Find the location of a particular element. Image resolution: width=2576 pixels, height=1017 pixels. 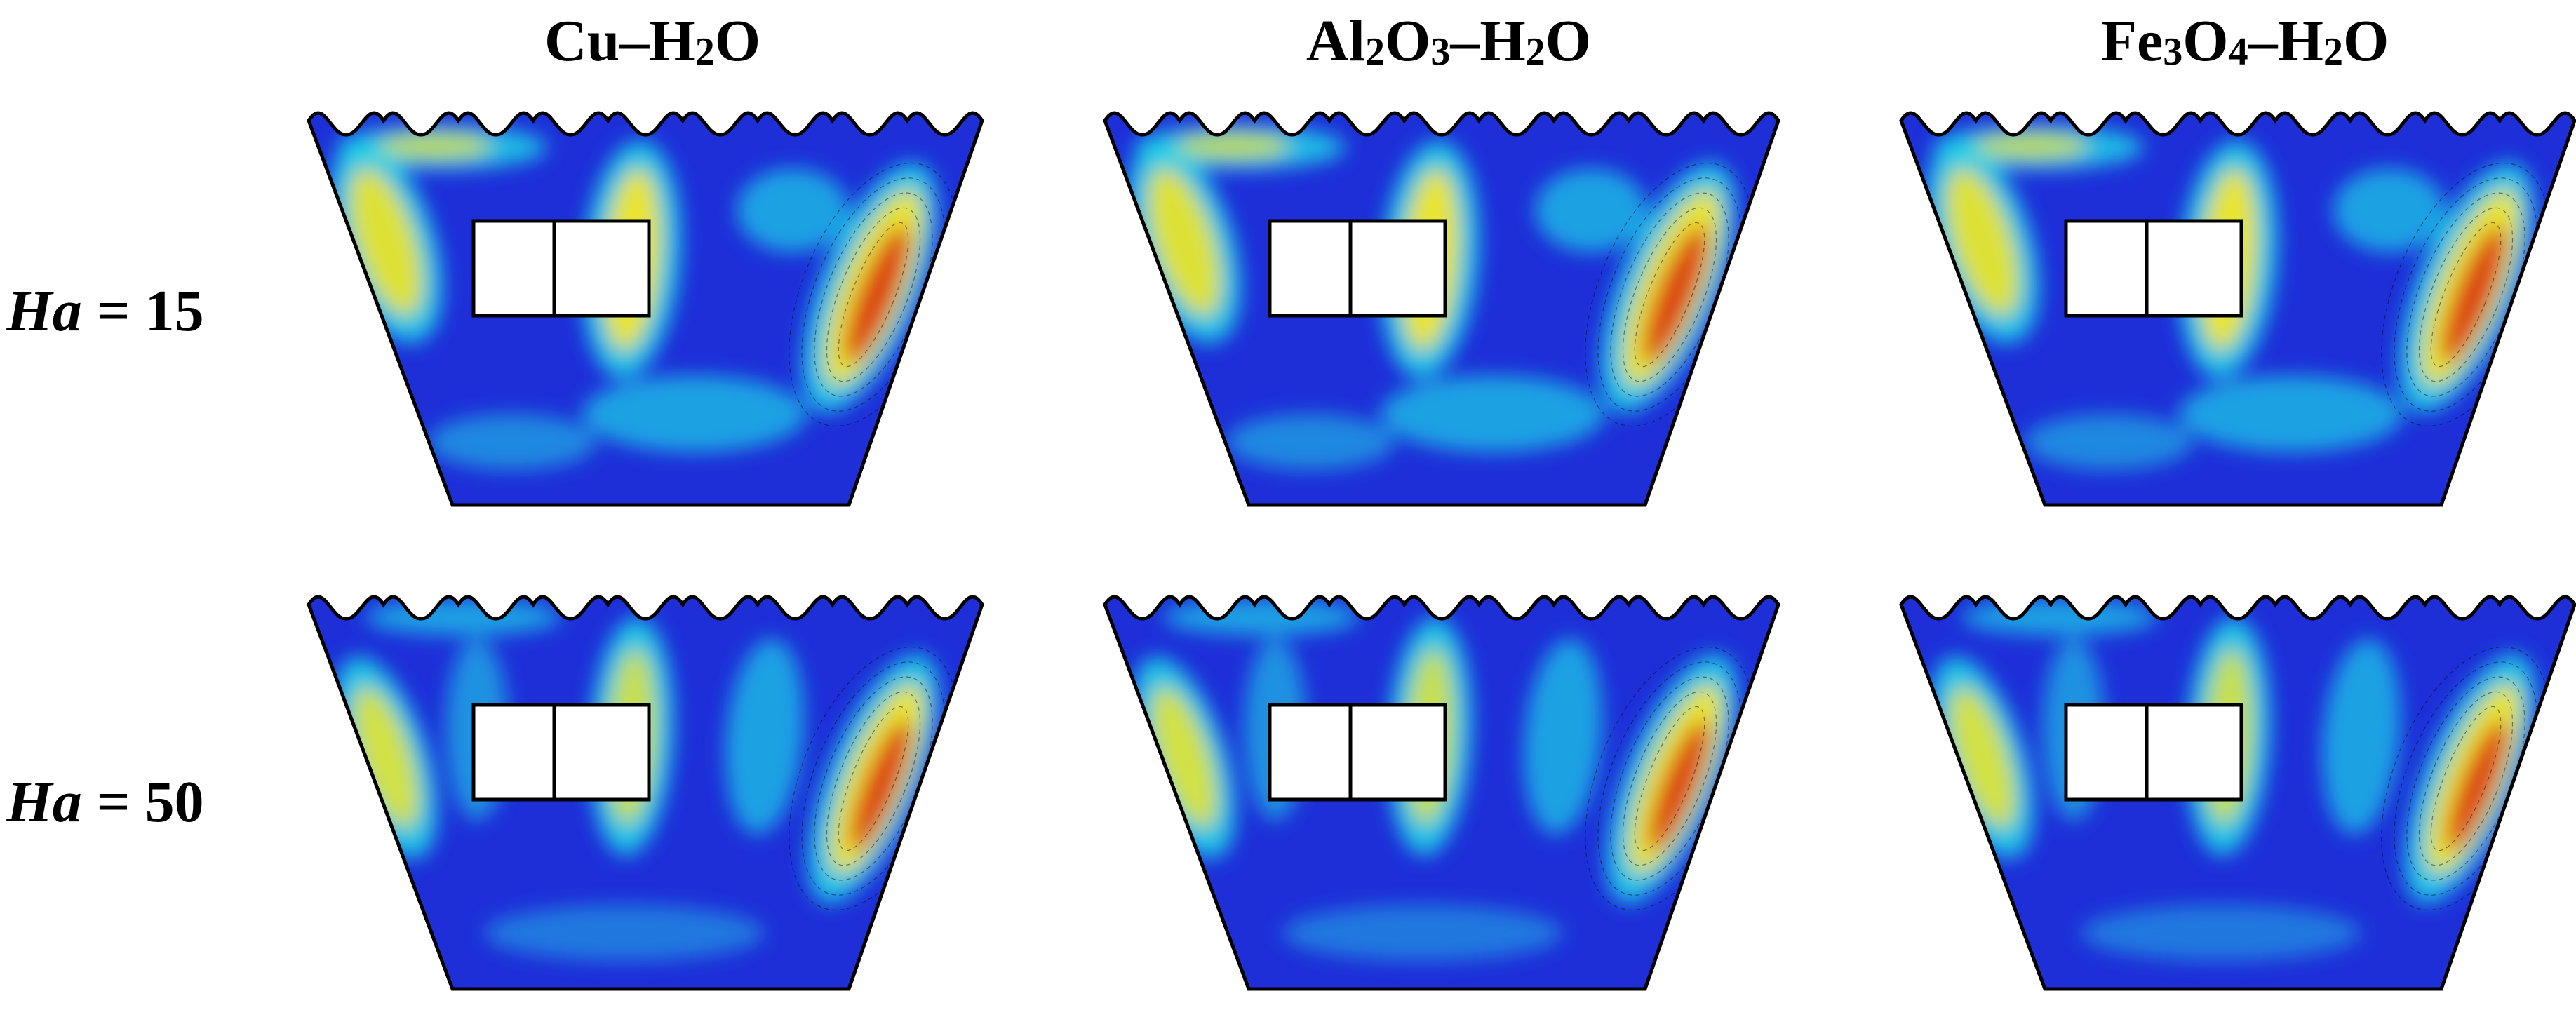

contour-panel-cu-ha15 is located at coordinates (645, 308).